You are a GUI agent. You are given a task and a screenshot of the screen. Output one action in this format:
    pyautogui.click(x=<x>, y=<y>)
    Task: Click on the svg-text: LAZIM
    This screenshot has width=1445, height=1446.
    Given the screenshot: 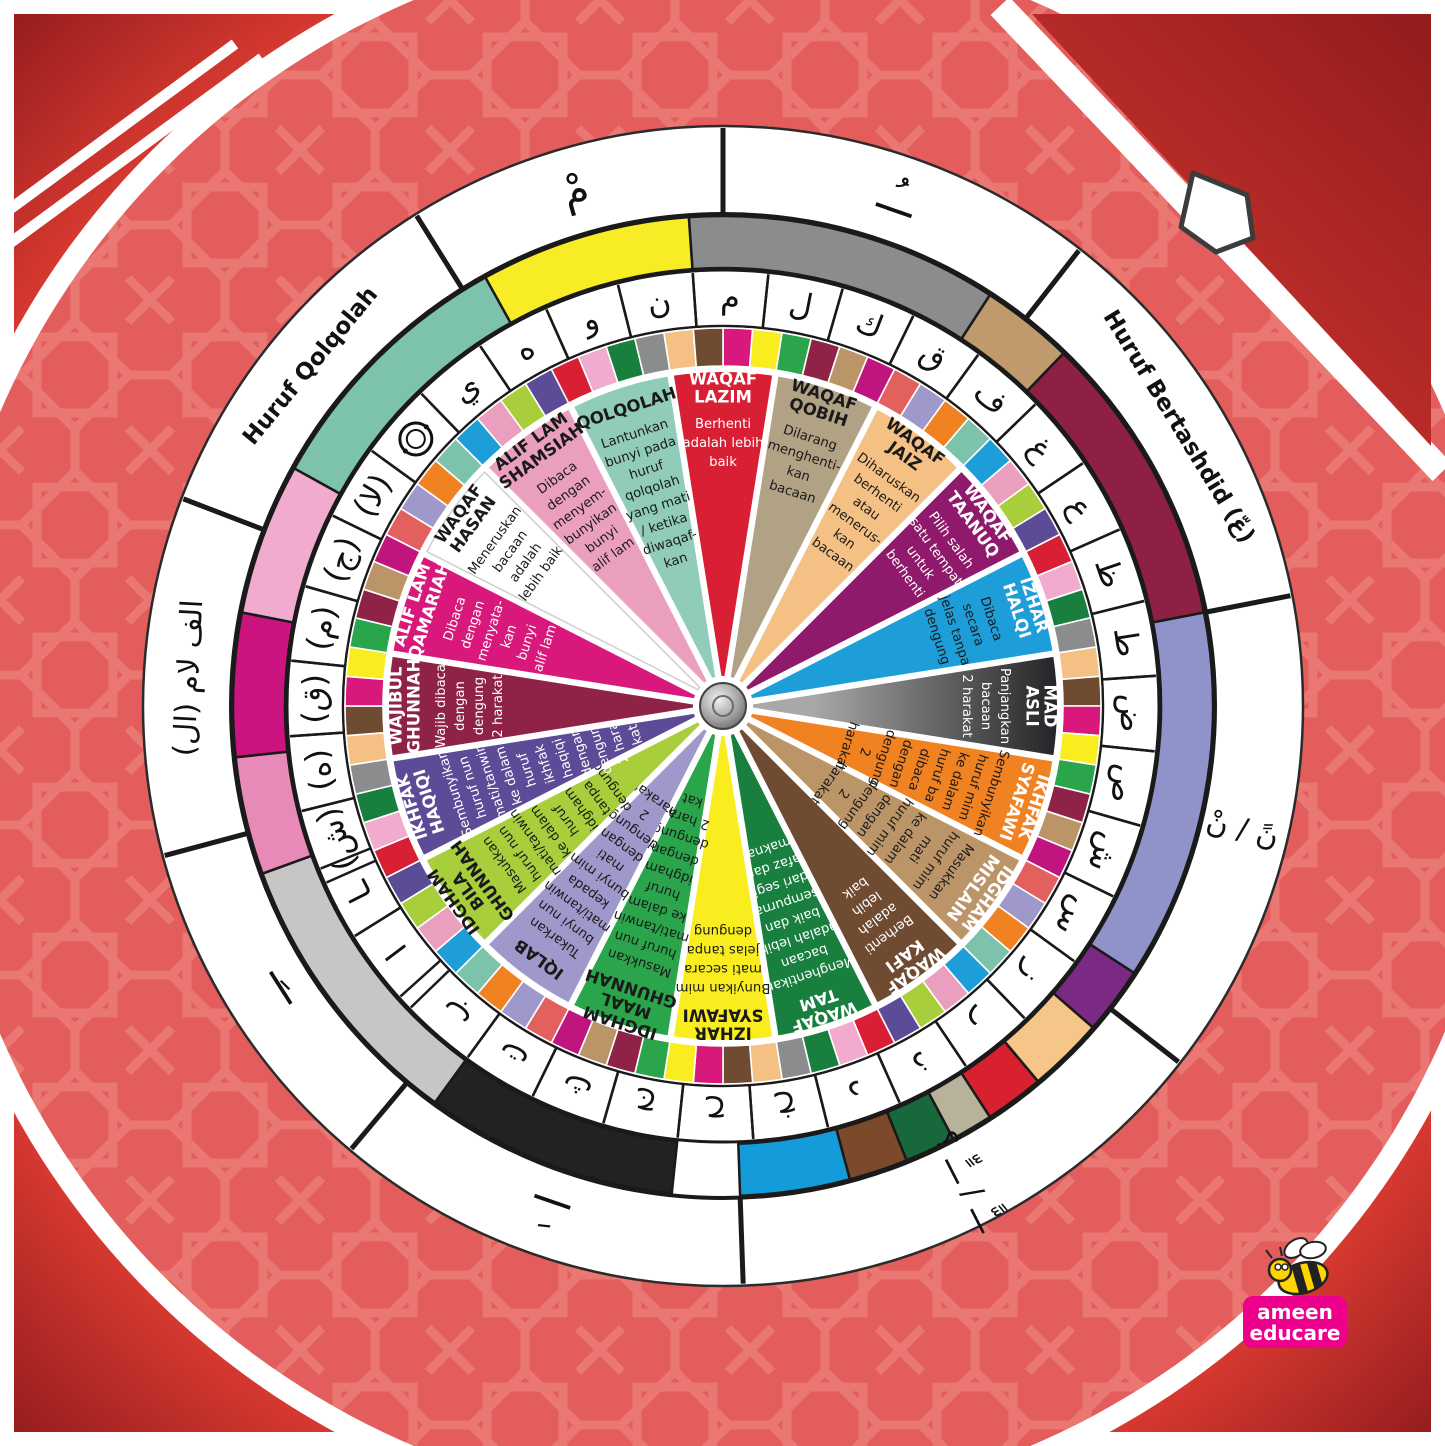 What is the action you would take?
    pyautogui.click(x=723, y=397)
    